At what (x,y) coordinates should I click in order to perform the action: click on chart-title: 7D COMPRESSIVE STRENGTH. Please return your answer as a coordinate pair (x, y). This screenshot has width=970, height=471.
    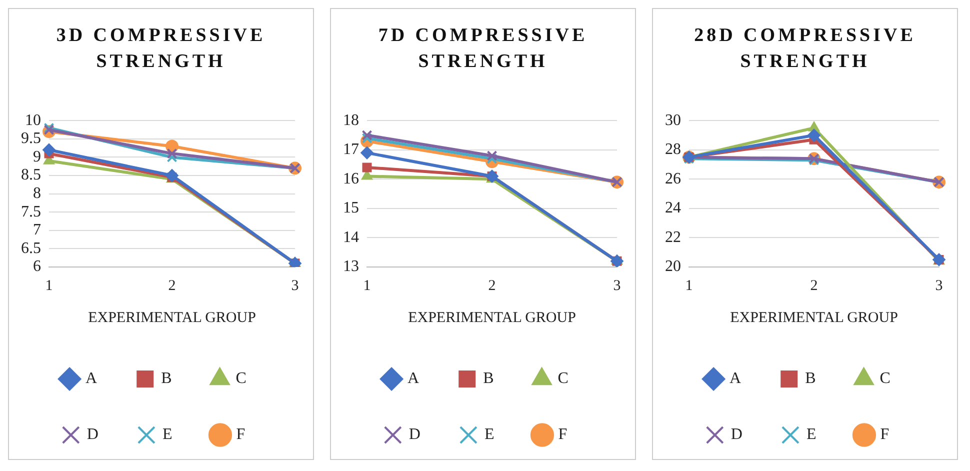
    Looking at the image, I should click on (483, 49).